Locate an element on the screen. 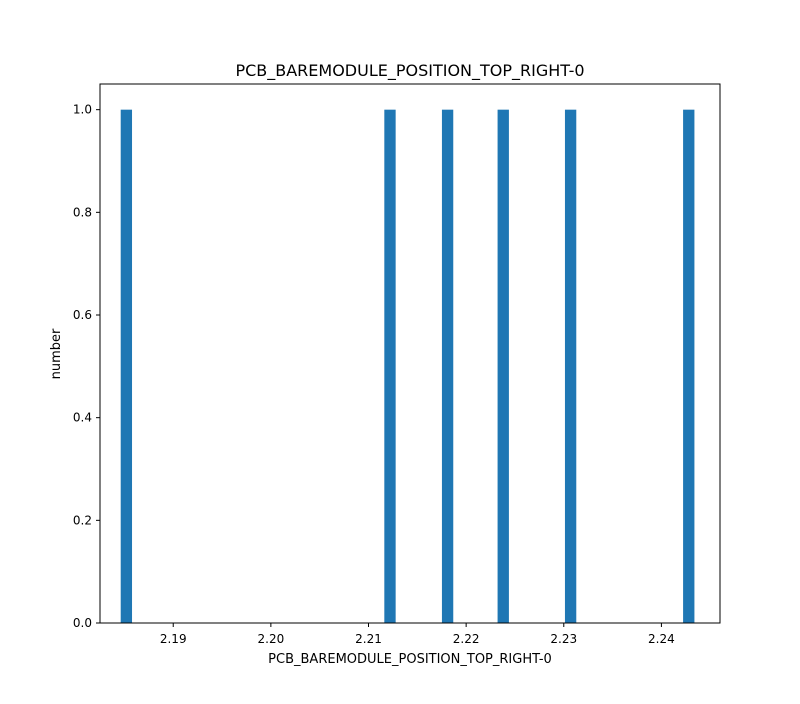 The width and height of the screenshot is (800, 704). x-tick-label-2: 2.20 is located at coordinates (271, 639).